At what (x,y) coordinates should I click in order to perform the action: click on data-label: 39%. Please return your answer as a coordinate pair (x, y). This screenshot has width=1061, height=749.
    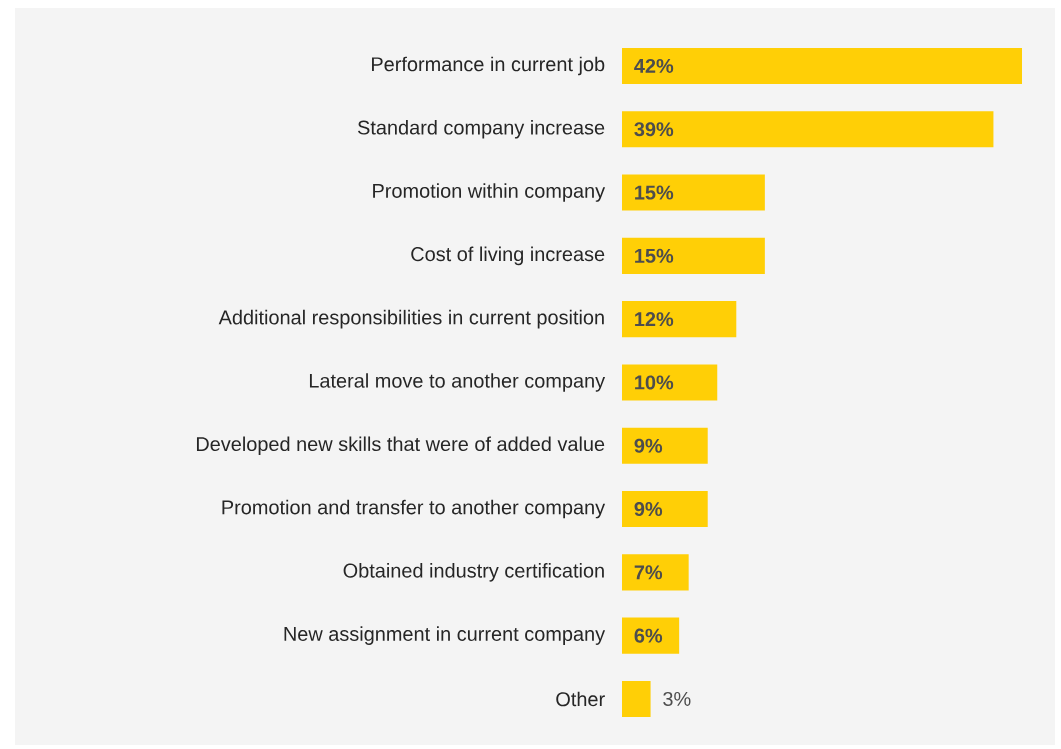
    Looking at the image, I should click on (654, 129).